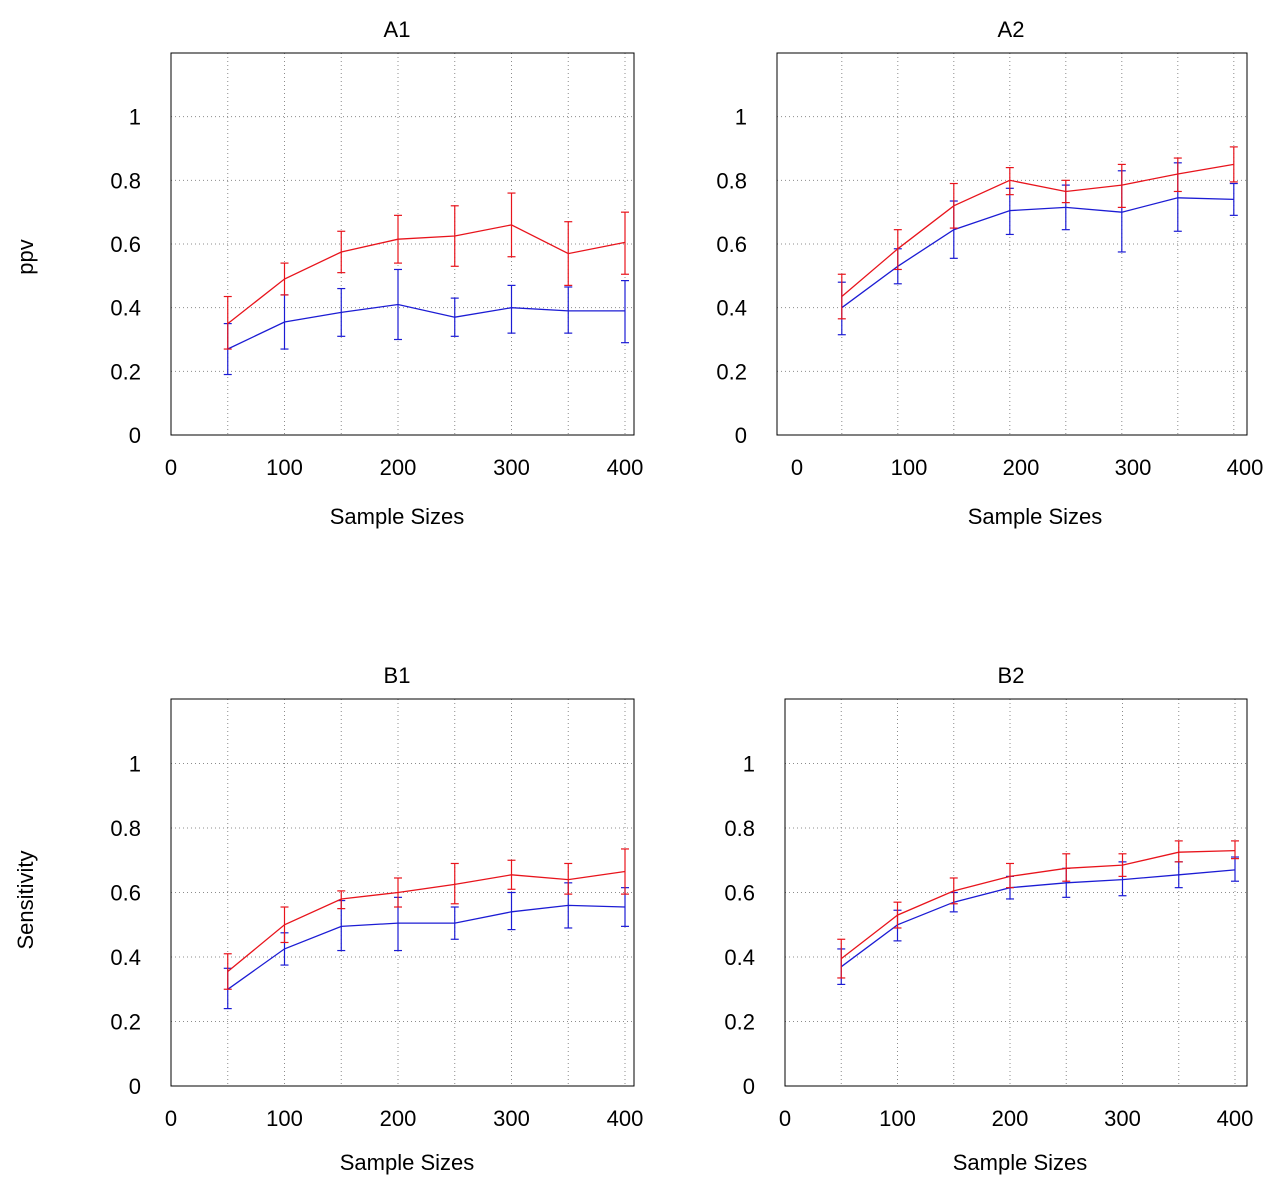 The image size is (1279, 1178). What do you see at coordinates (1011, 29) in the screenshot?
I see `panel-title: A2` at bounding box center [1011, 29].